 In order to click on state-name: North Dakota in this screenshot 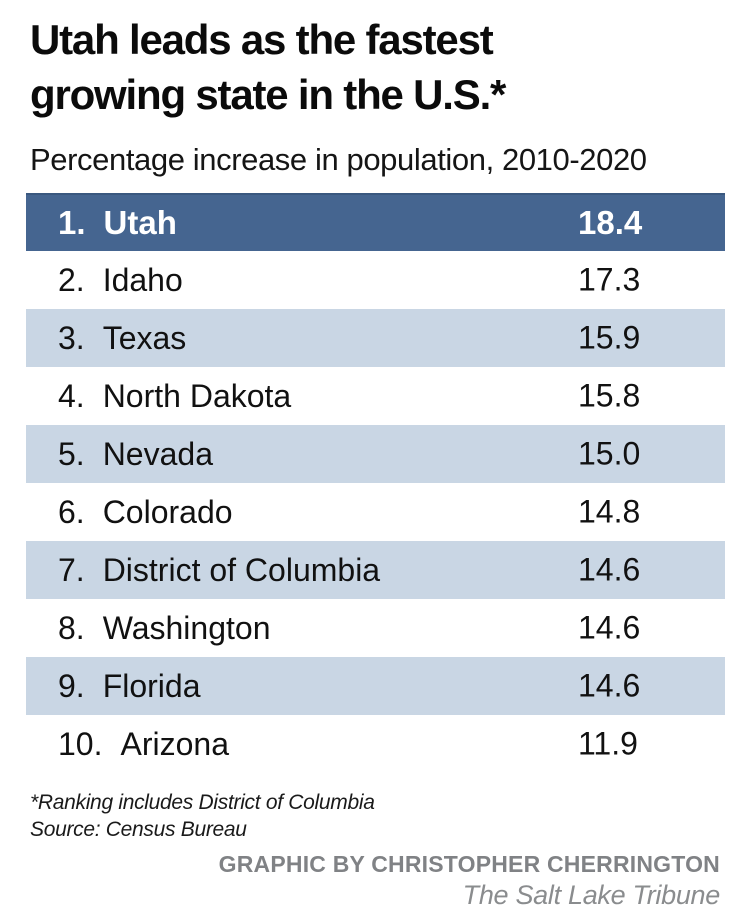, I will do `click(197, 395)`.